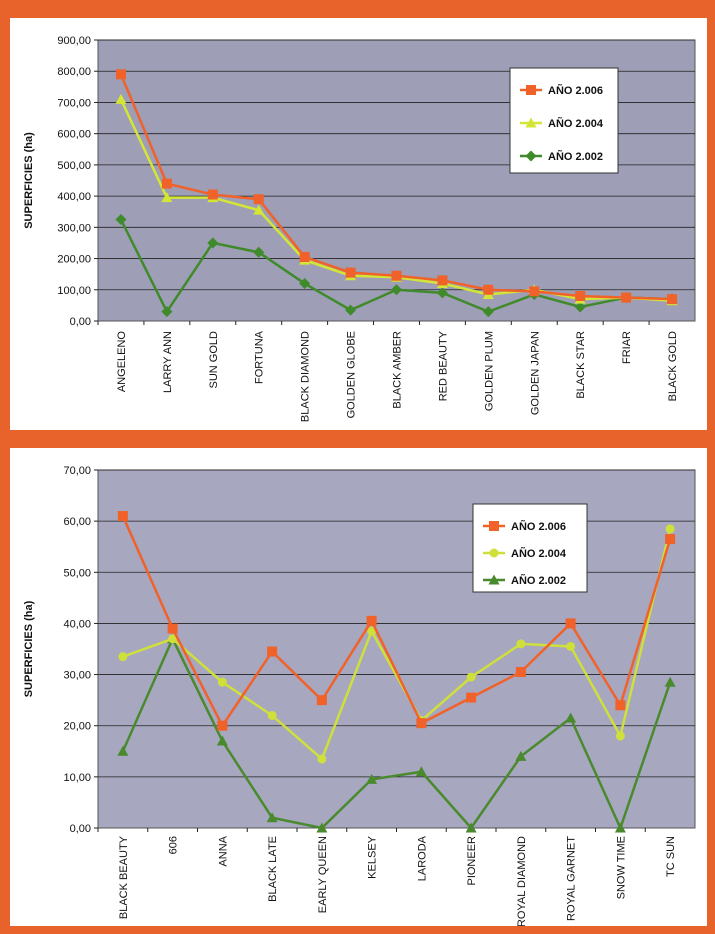  What do you see at coordinates (522, 881) in the screenshot?
I see `x-tick-label: ROYAL DIAMOND` at bounding box center [522, 881].